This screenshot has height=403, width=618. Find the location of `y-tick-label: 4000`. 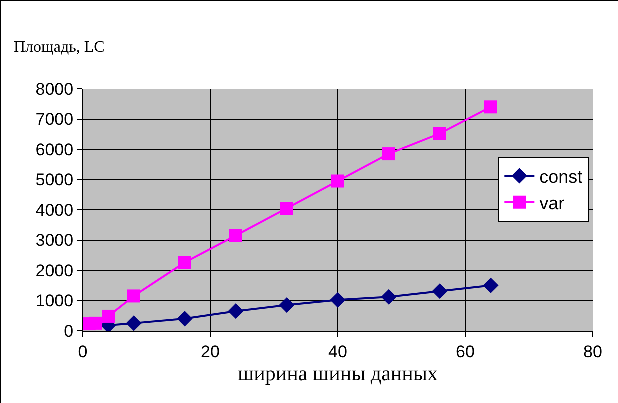

y-tick-label: 4000 is located at coordinates (55, 210).